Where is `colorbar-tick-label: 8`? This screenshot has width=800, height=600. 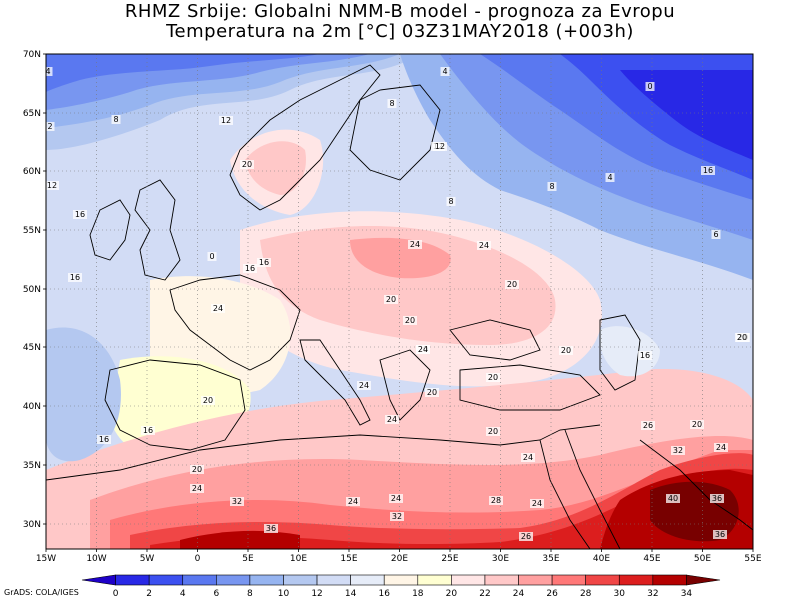
colorbar-tick-label: 8 is located at coordinates (250, 594).